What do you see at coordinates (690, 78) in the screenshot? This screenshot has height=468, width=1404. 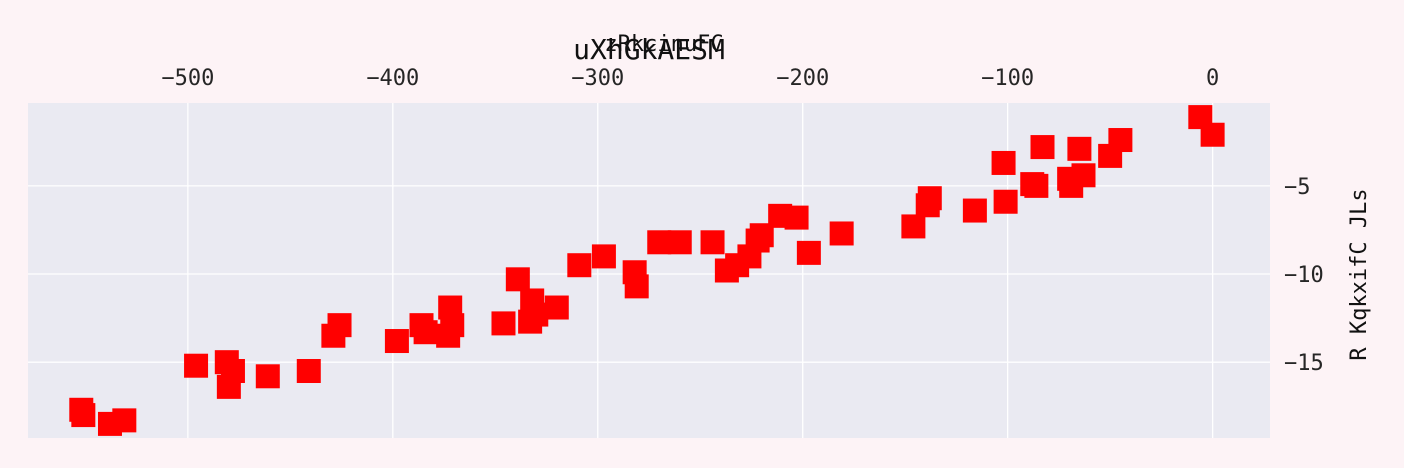 I see `x-axis-ticks: −500 −400 −300 −200 −100 0` at bounding box center [690, 78].